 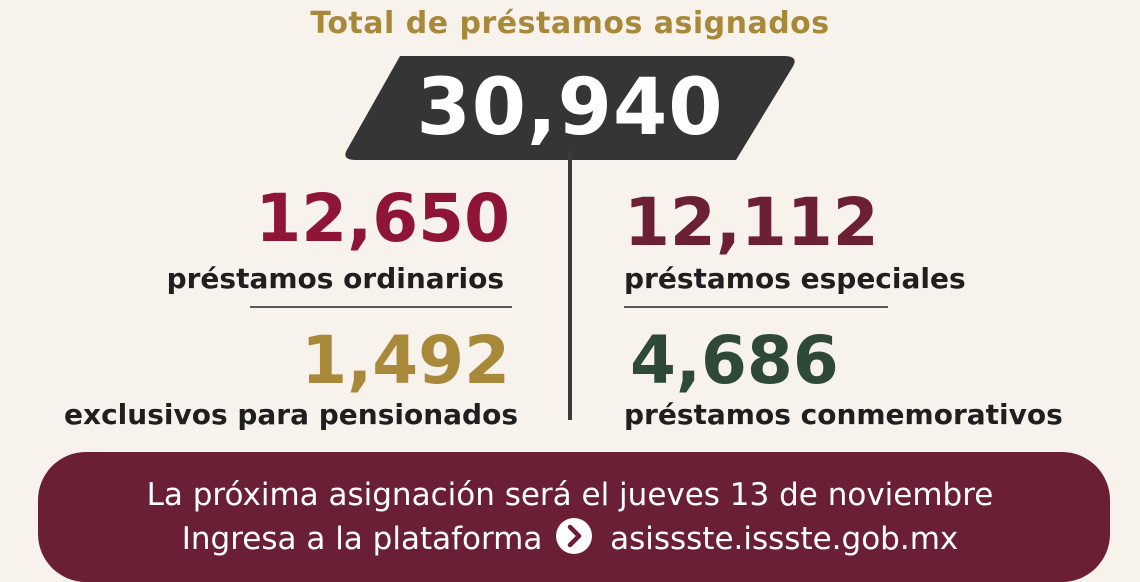 I want to click on conmemorativos-value: 4,686, so click(x=734, y=360).